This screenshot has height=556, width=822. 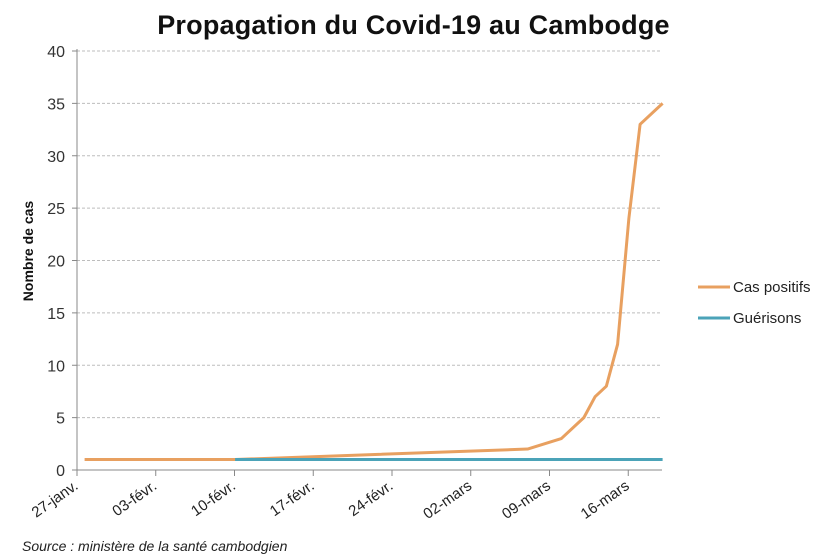 I want to click on y-tick-label: 25, so click(x=56, y=209).